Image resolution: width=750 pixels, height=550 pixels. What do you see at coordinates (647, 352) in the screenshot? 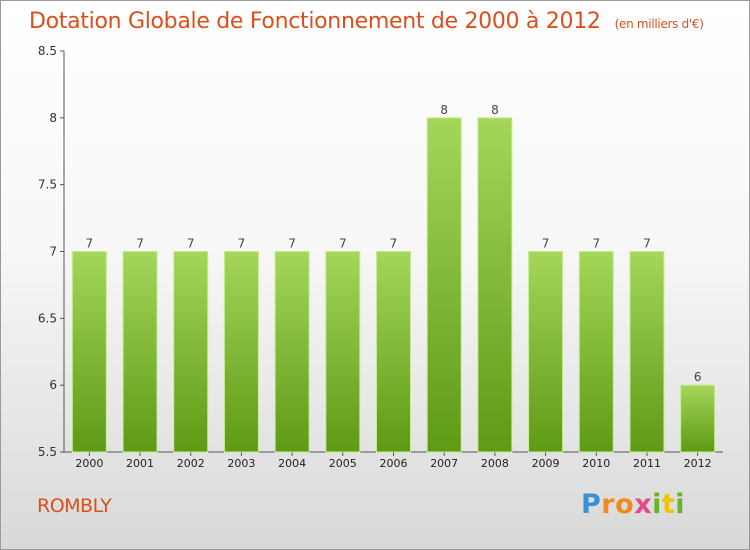
I see `bar-2011` at bounding box center [647, 352].